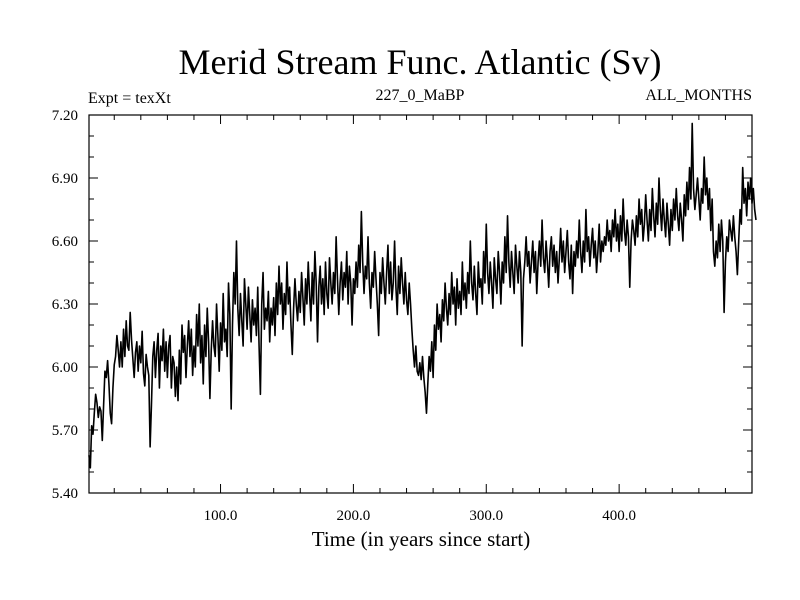 The image size is (800, 600). Describe the element at coordinates (65, 494) in the screenshot. I see `y-tick-label: 5.40` at that location.